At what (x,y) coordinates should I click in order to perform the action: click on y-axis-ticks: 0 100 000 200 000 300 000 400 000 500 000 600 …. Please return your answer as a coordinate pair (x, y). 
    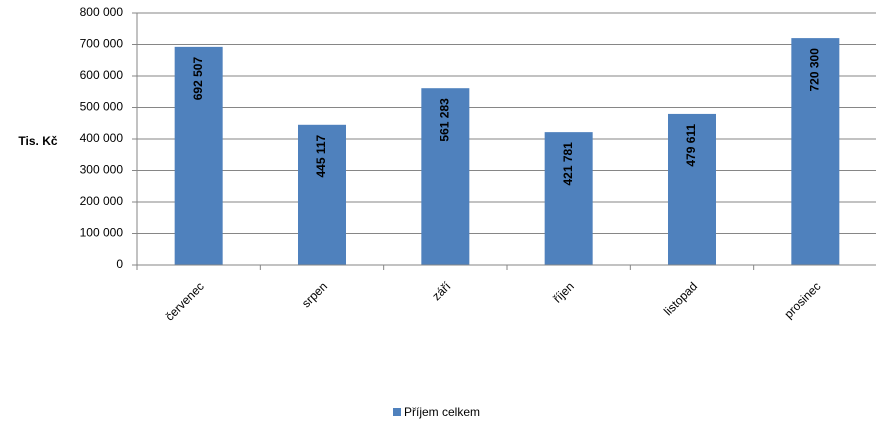
    Looking at the image, I should click on (109, 138).